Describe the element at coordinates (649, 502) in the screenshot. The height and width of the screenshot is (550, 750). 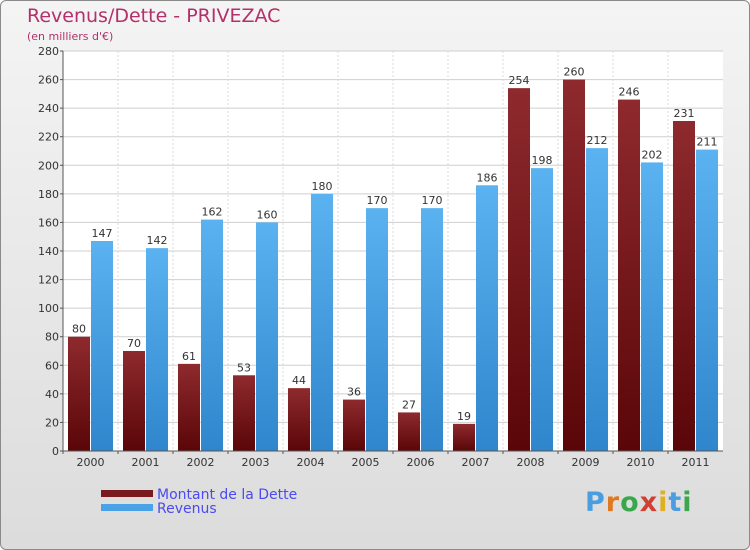
I see `logo-letter: x` at that location.